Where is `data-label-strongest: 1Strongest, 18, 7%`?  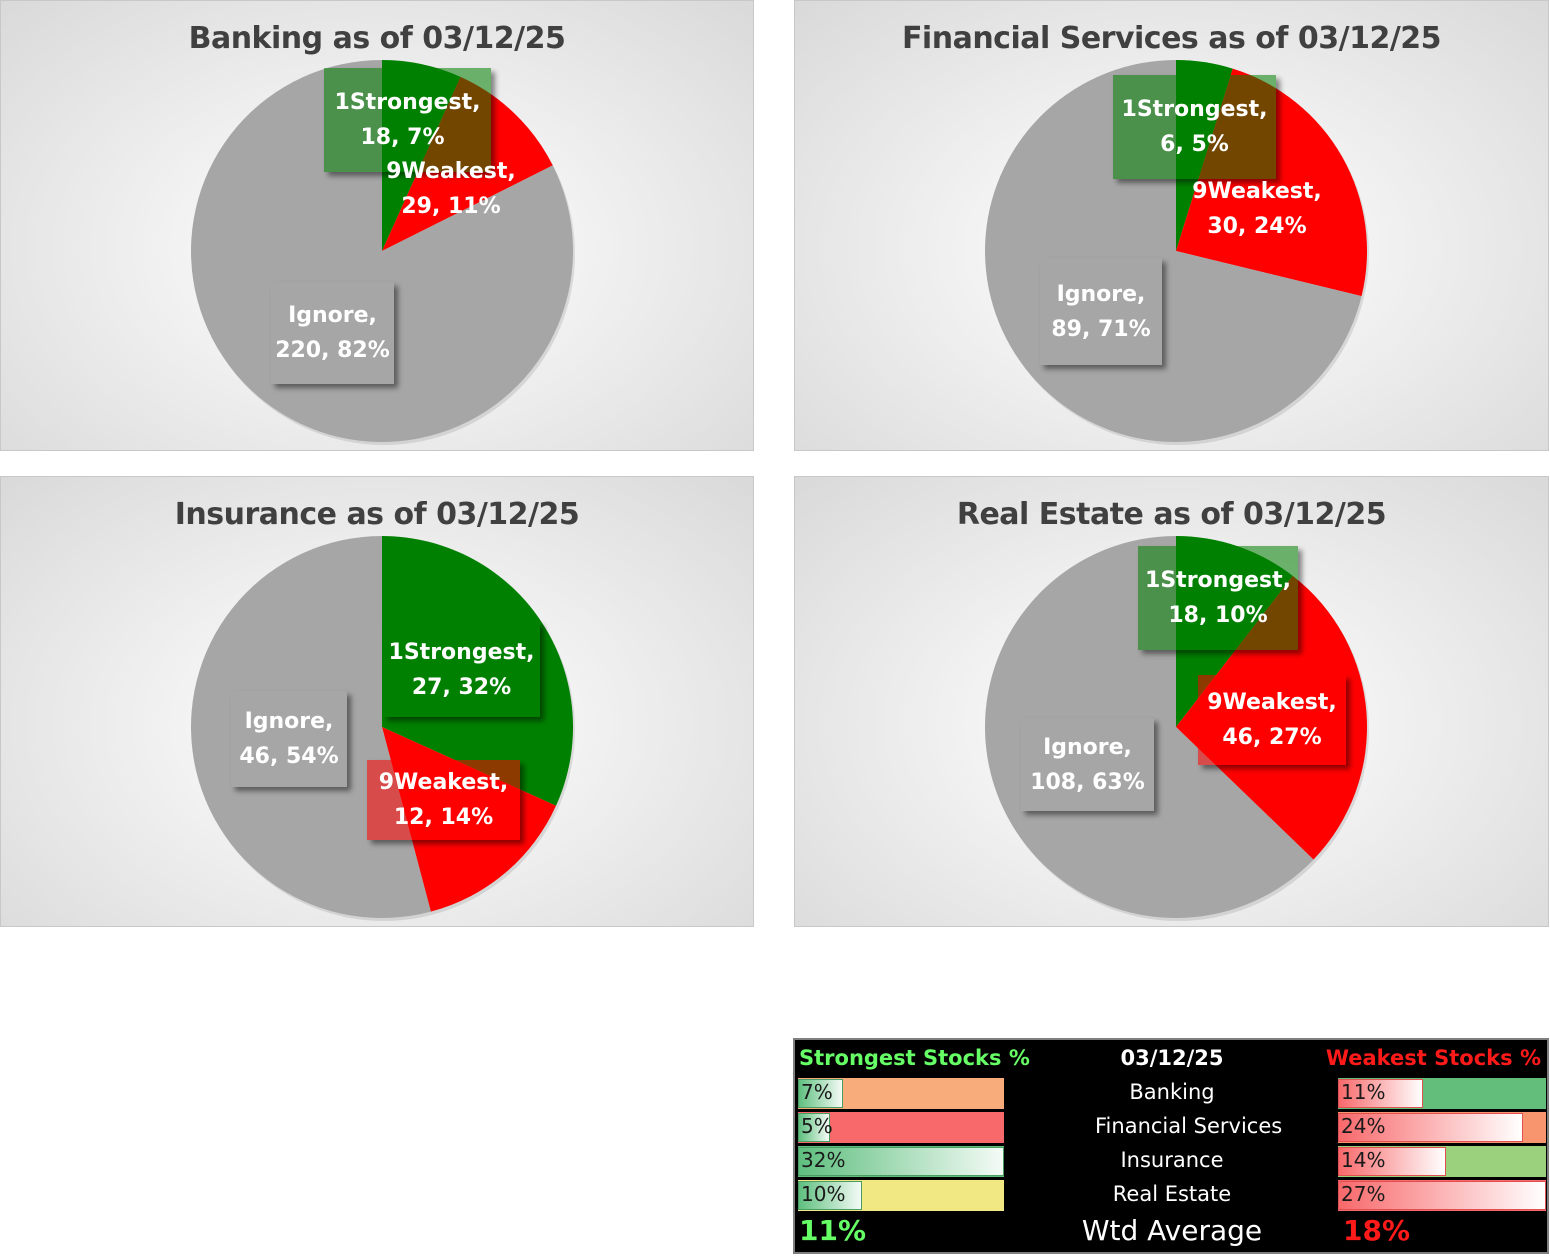
data-label-strongest: 1Strongest, 18, 7% is located at coordinates (407, 120).